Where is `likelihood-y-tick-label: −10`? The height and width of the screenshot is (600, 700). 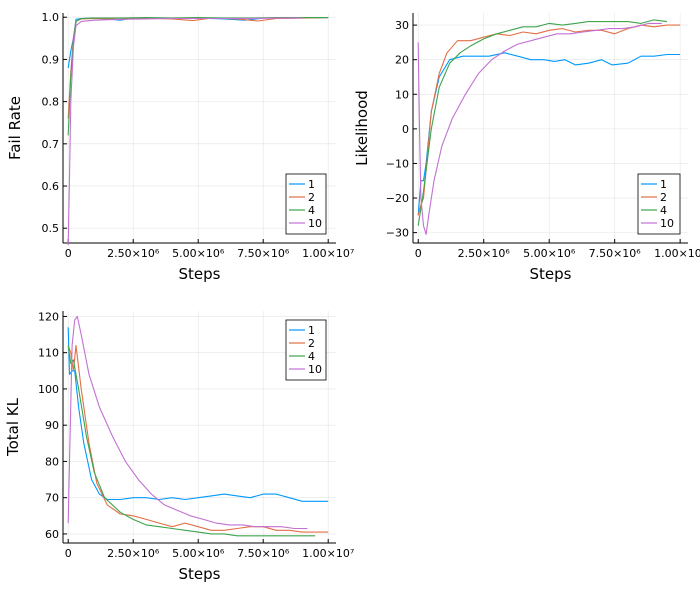
likelihood-y-tick-label: −10 is located at coordinates (397, 163).